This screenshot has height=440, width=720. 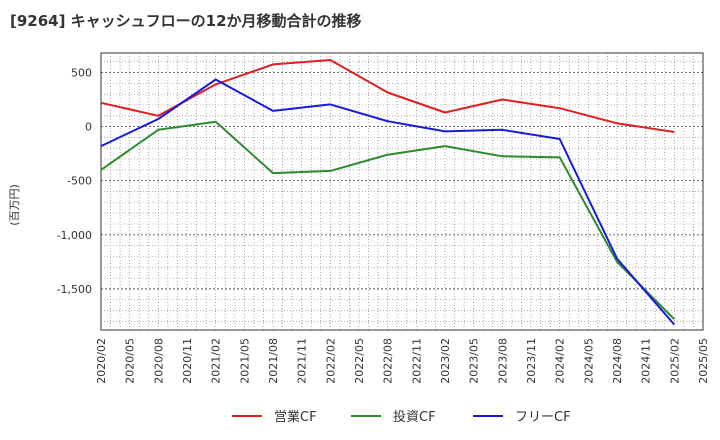 What do you see at coordinates (674, 361) in the screenshot?
I see `x-tick-label: 2025/02` at bounding box center [674, 361].